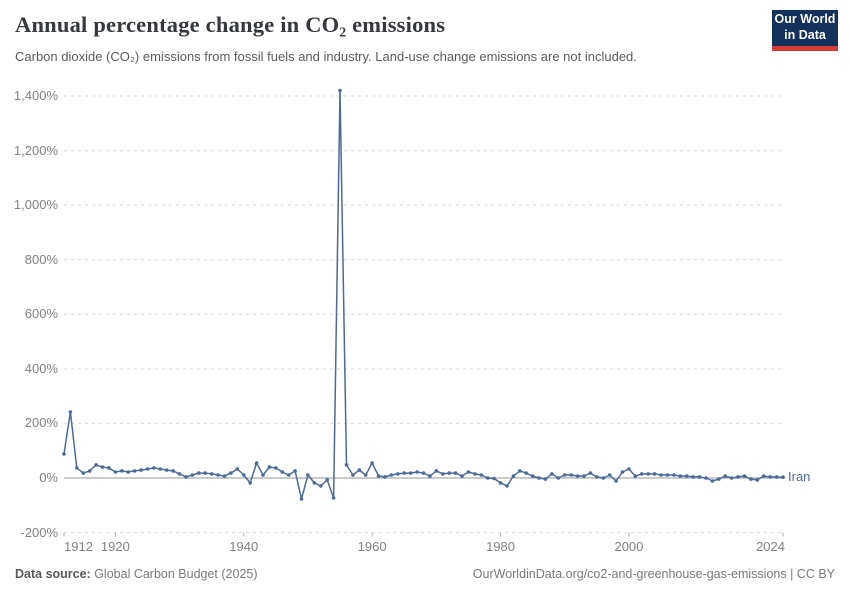 This screenshot has width=850, height=600. What do you see at coordinates (799, 477) in the screenshot?
I see `series-label: Iran` at bounding box center [799, 477].